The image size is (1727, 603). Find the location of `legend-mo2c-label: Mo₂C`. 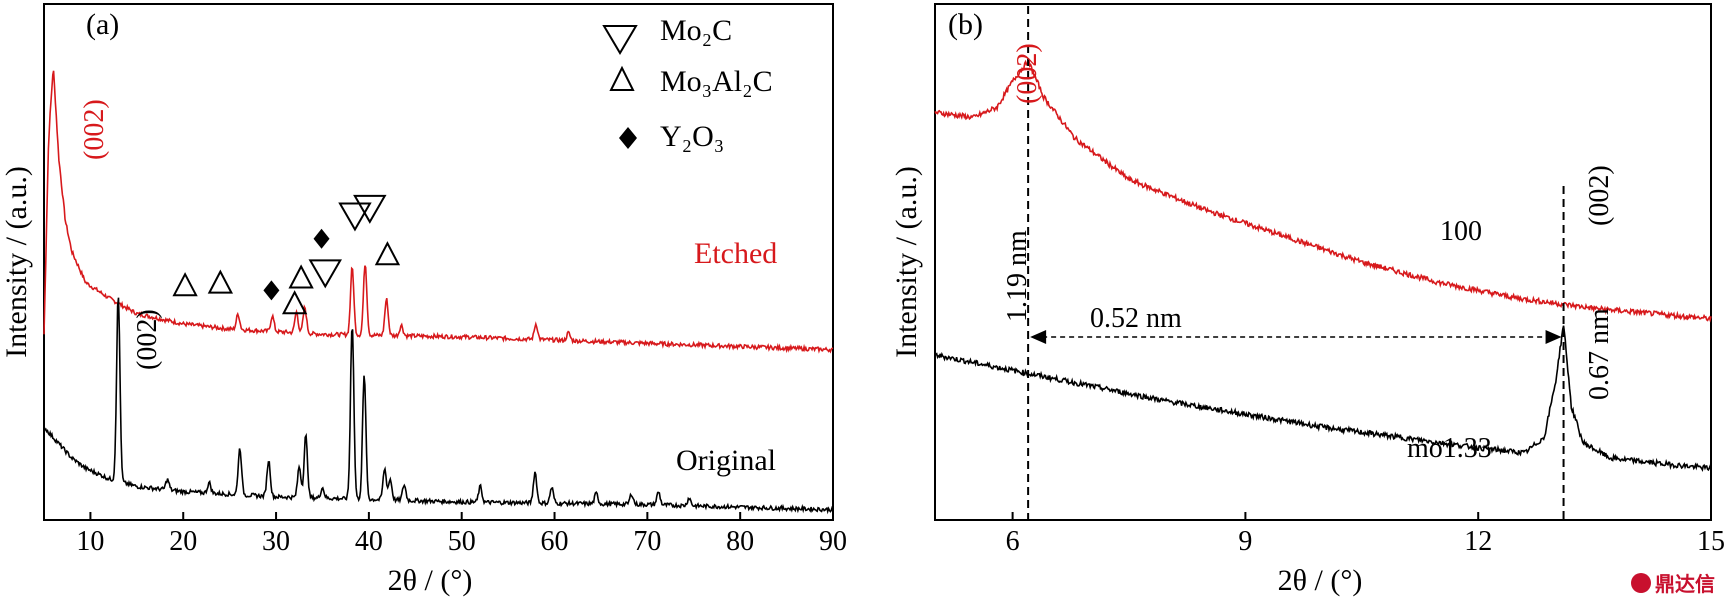

legend-mo2c-label: Mo₂C is located at coordinates (696, 30).